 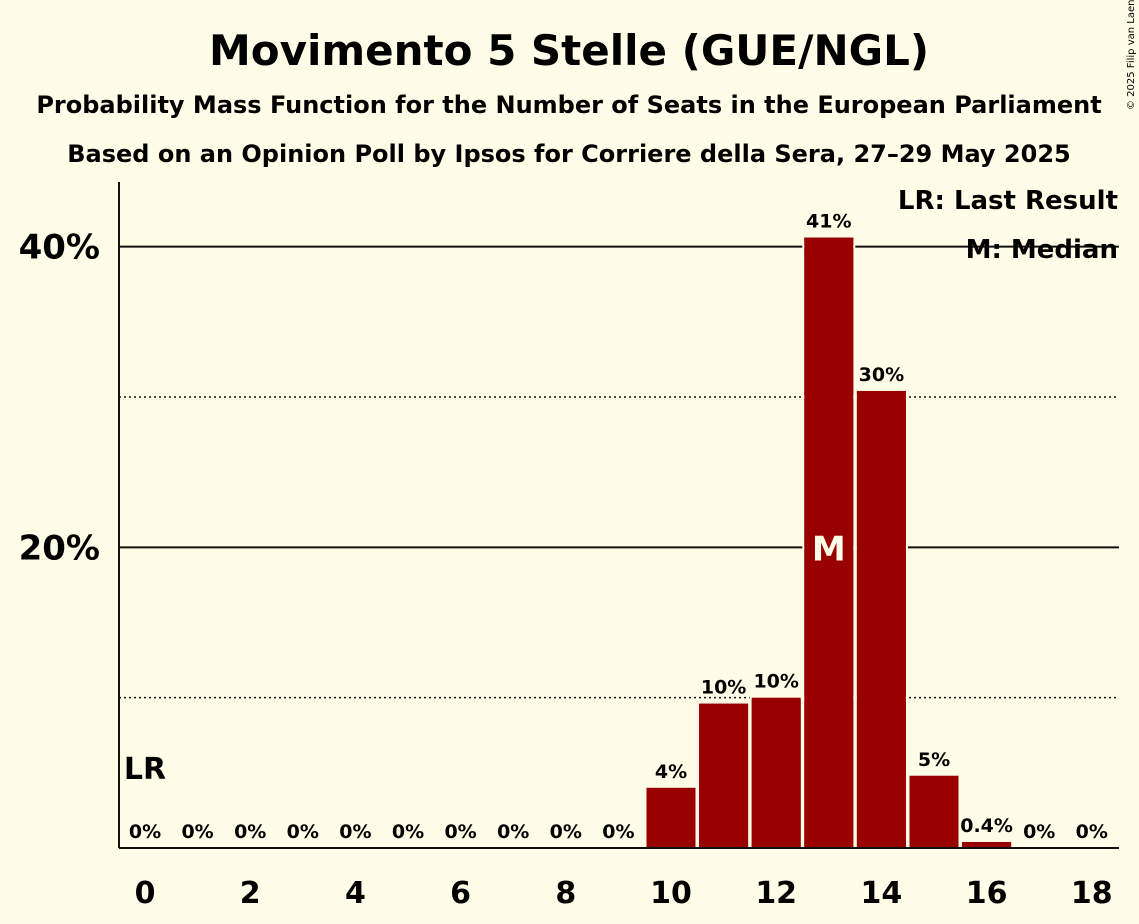 I want to click on x-tick-label: 16, so click(x=987, y=893).